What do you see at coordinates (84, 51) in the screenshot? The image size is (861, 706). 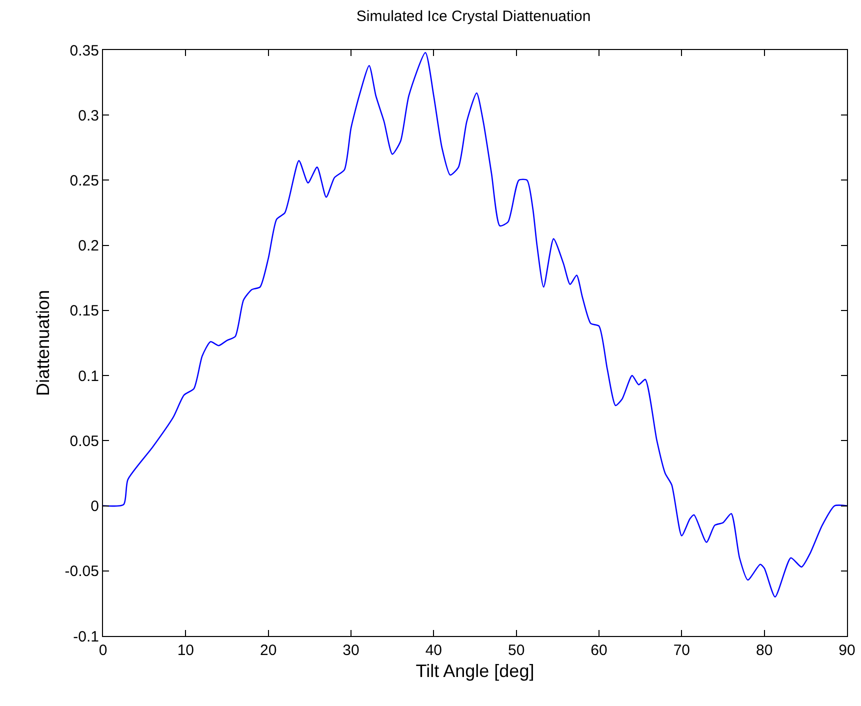 I see `y-tick-label: 0.35` at bounding box center [84, 51].